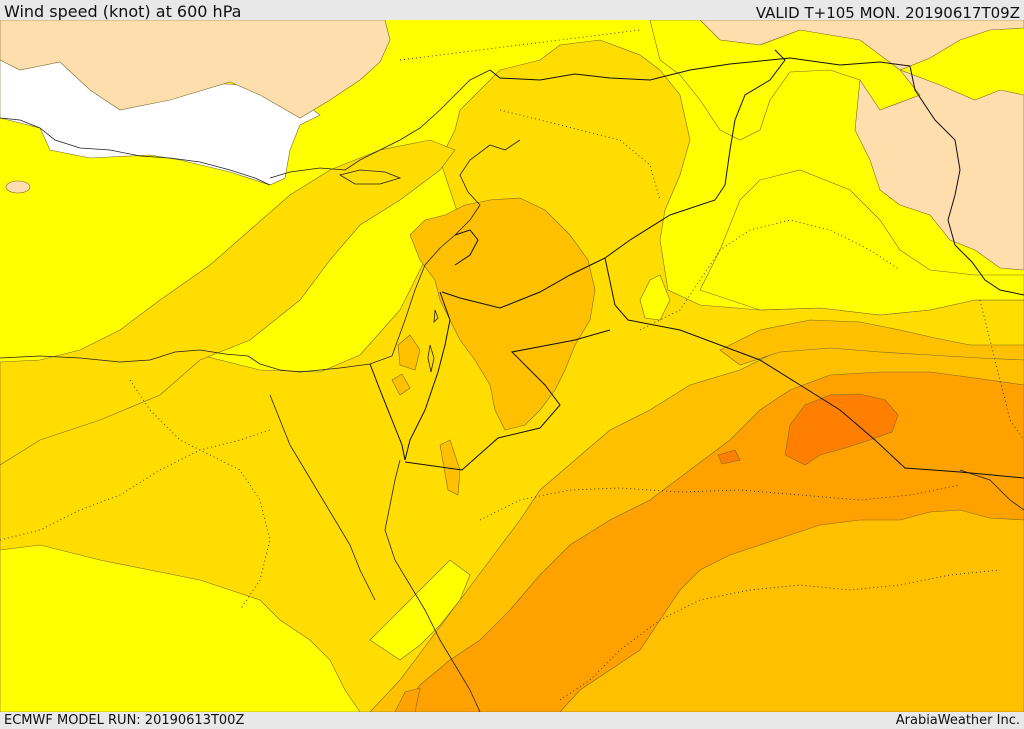  I want to click on coastline-turkey-south, so click(380, 124).